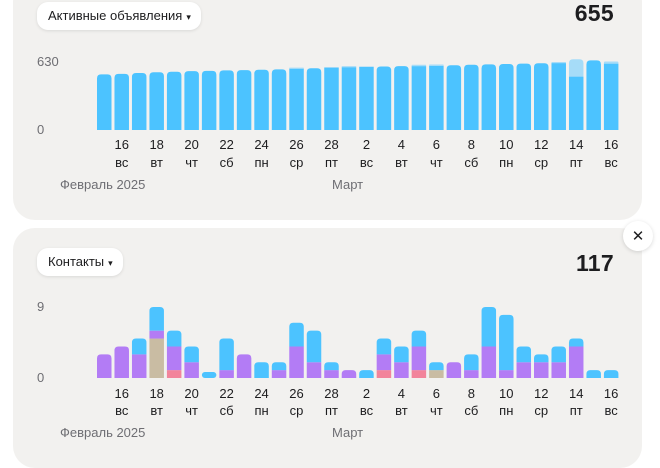 The image size is (660, 468). I want to click on close-icon: ✕, so click(638, 236).